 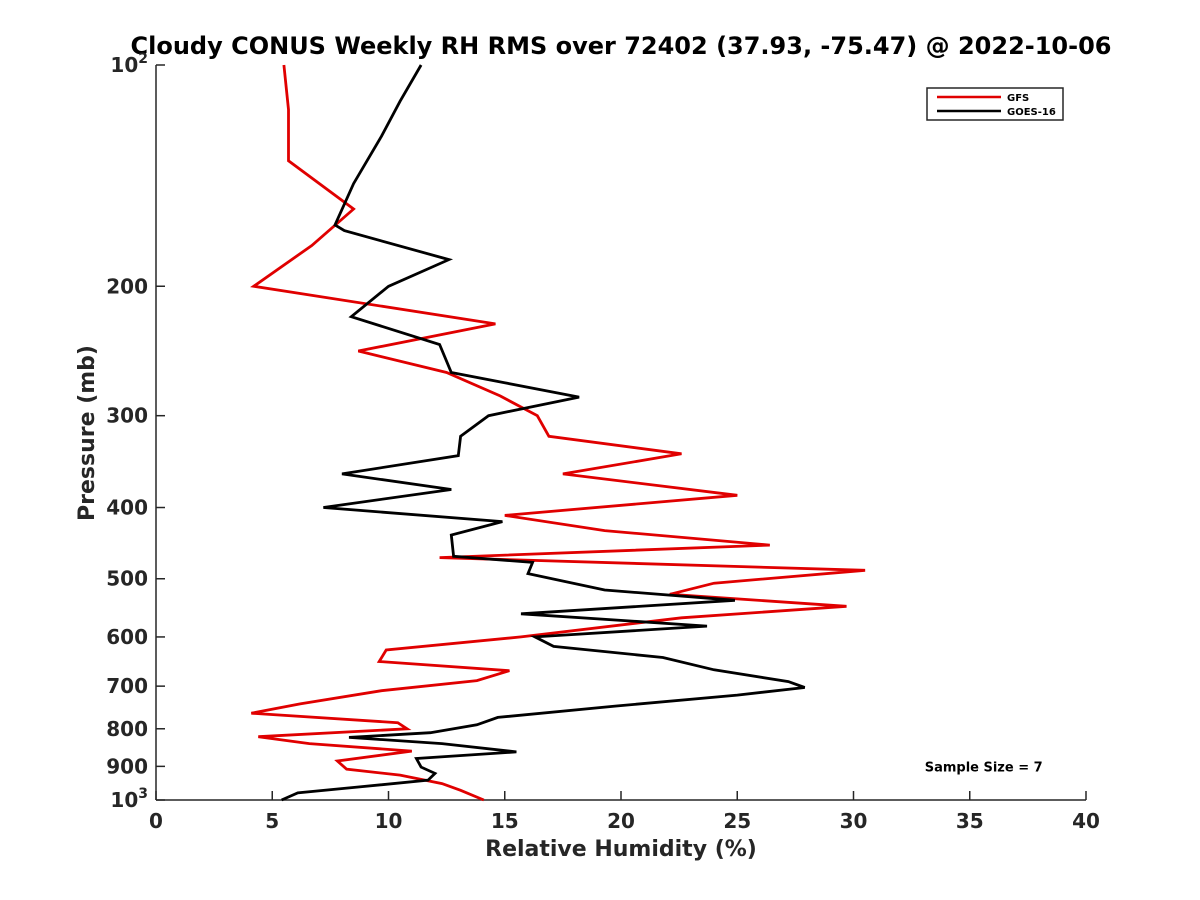 What do you see at coordinates (621, 849) in the screenshot?
I see `x-axis-label: Relative Humidity (%)` at bounding box center [621, 849].